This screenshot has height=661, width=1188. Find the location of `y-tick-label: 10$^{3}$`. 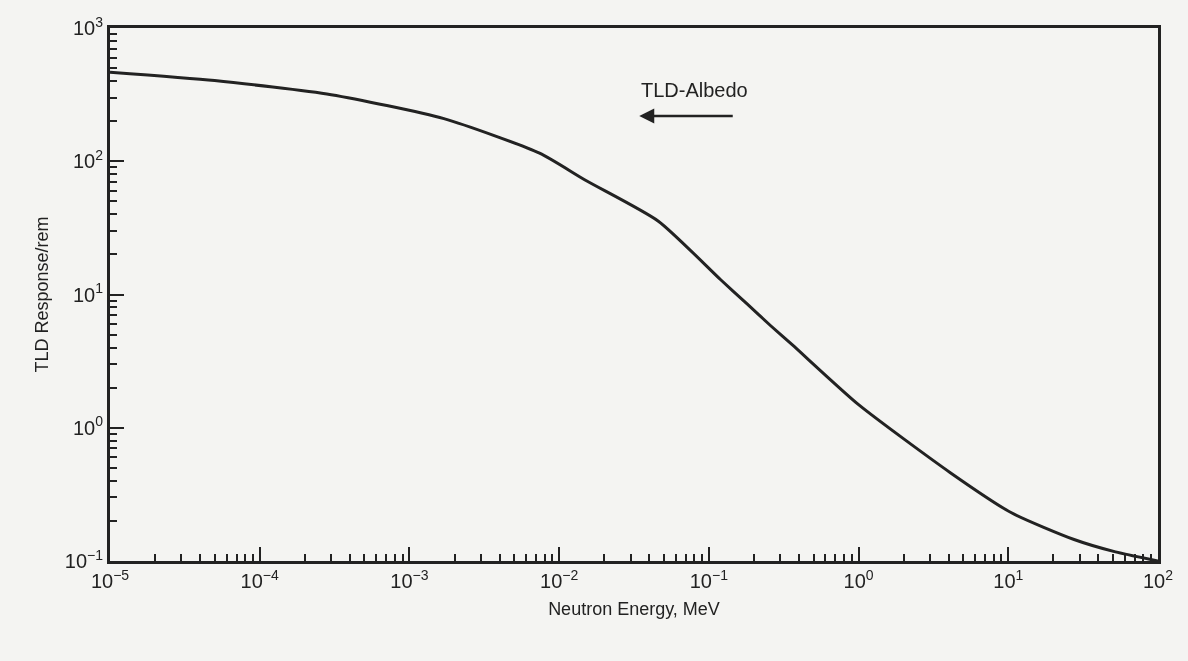

y-tick-label: 10$^{3}$ is located at coordinates (88, 26).